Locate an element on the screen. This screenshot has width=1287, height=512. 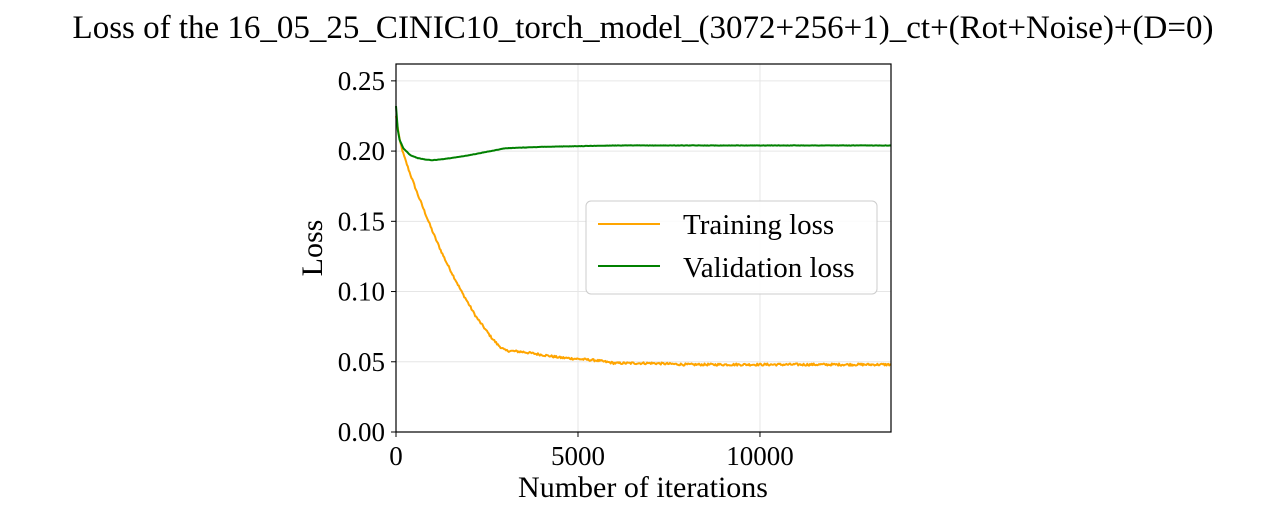
y-tick-label: 0.15 is located at coordinates (361, 221).